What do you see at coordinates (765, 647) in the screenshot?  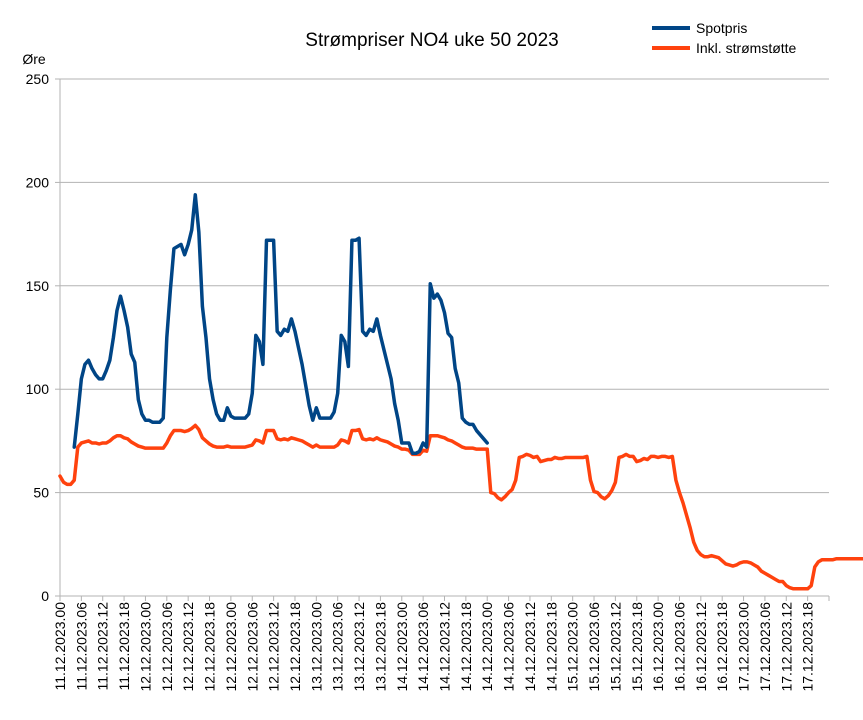 I see `x-tick-label: 17.12.2023.06` at bounding box center [765, 647].